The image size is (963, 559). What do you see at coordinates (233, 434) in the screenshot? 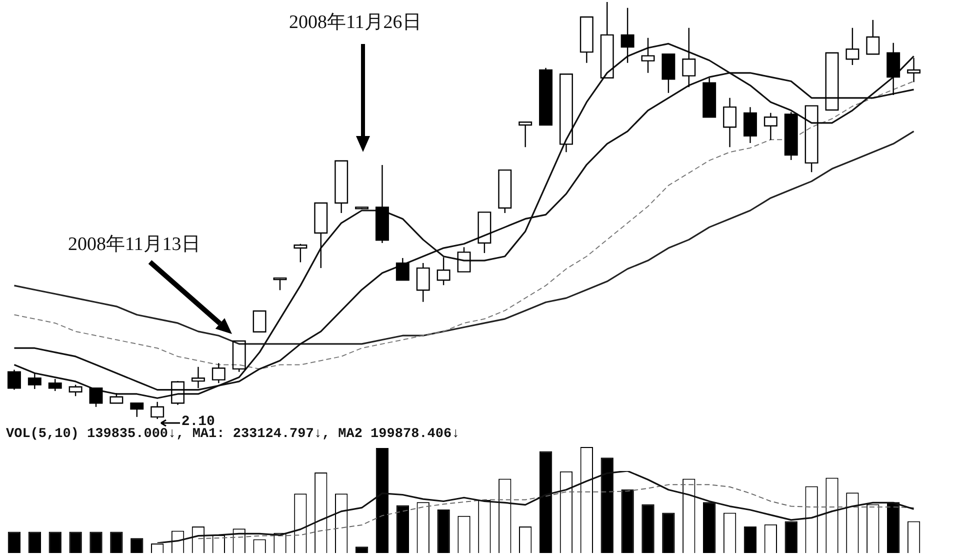
I see `chart-title: VOL(5,10) 139835.000↓, MA1: 233124.797↓, MA2 199878.406↓` at bounding box center [233, 434].